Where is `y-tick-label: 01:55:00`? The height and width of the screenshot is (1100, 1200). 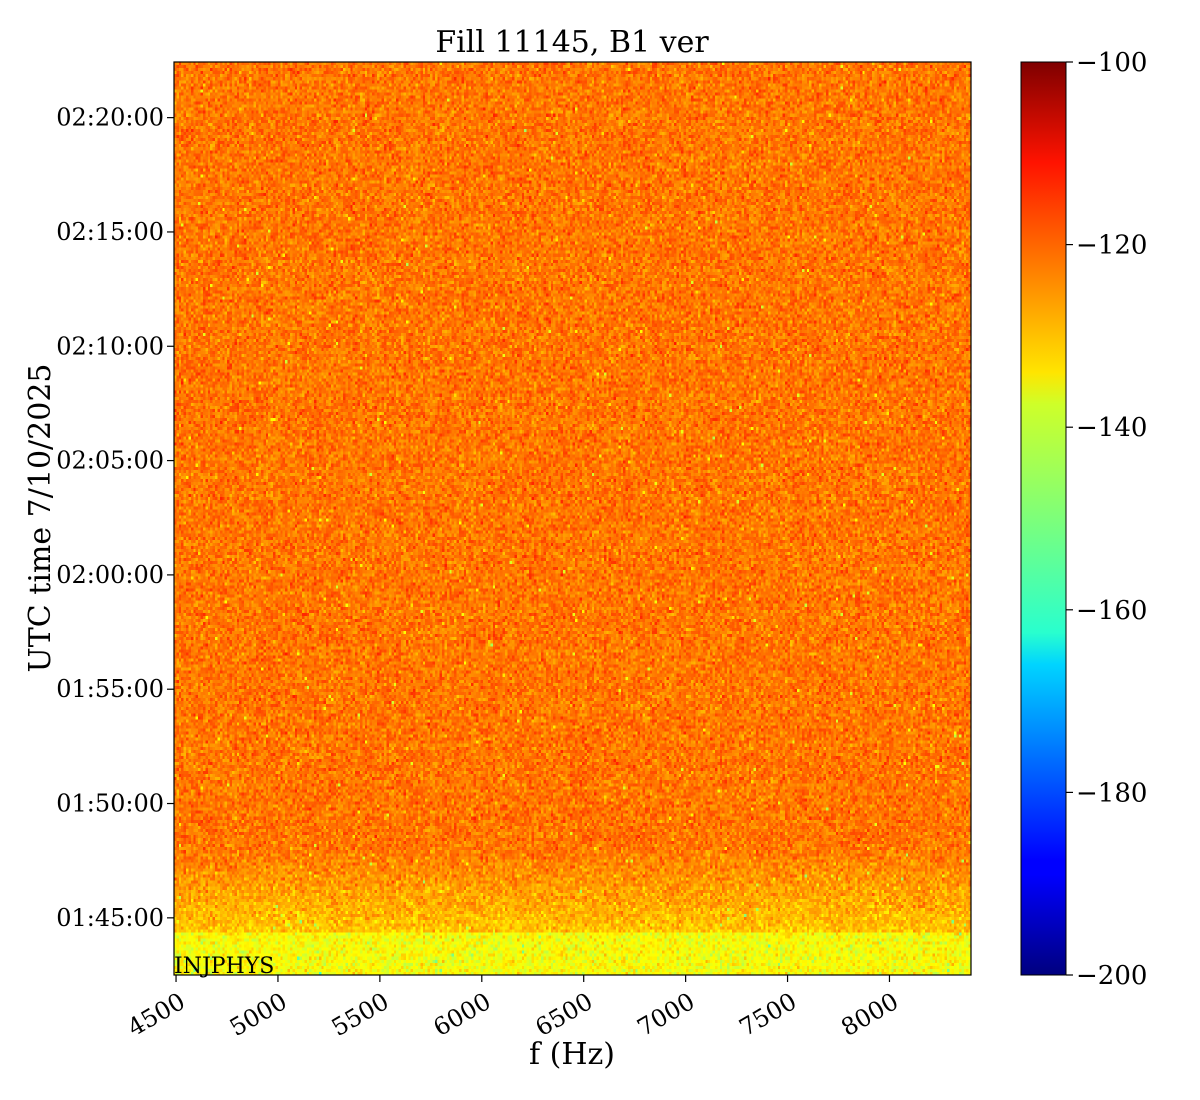
y-tick-label: 01:55:00 is located at coordinates (110, 689).